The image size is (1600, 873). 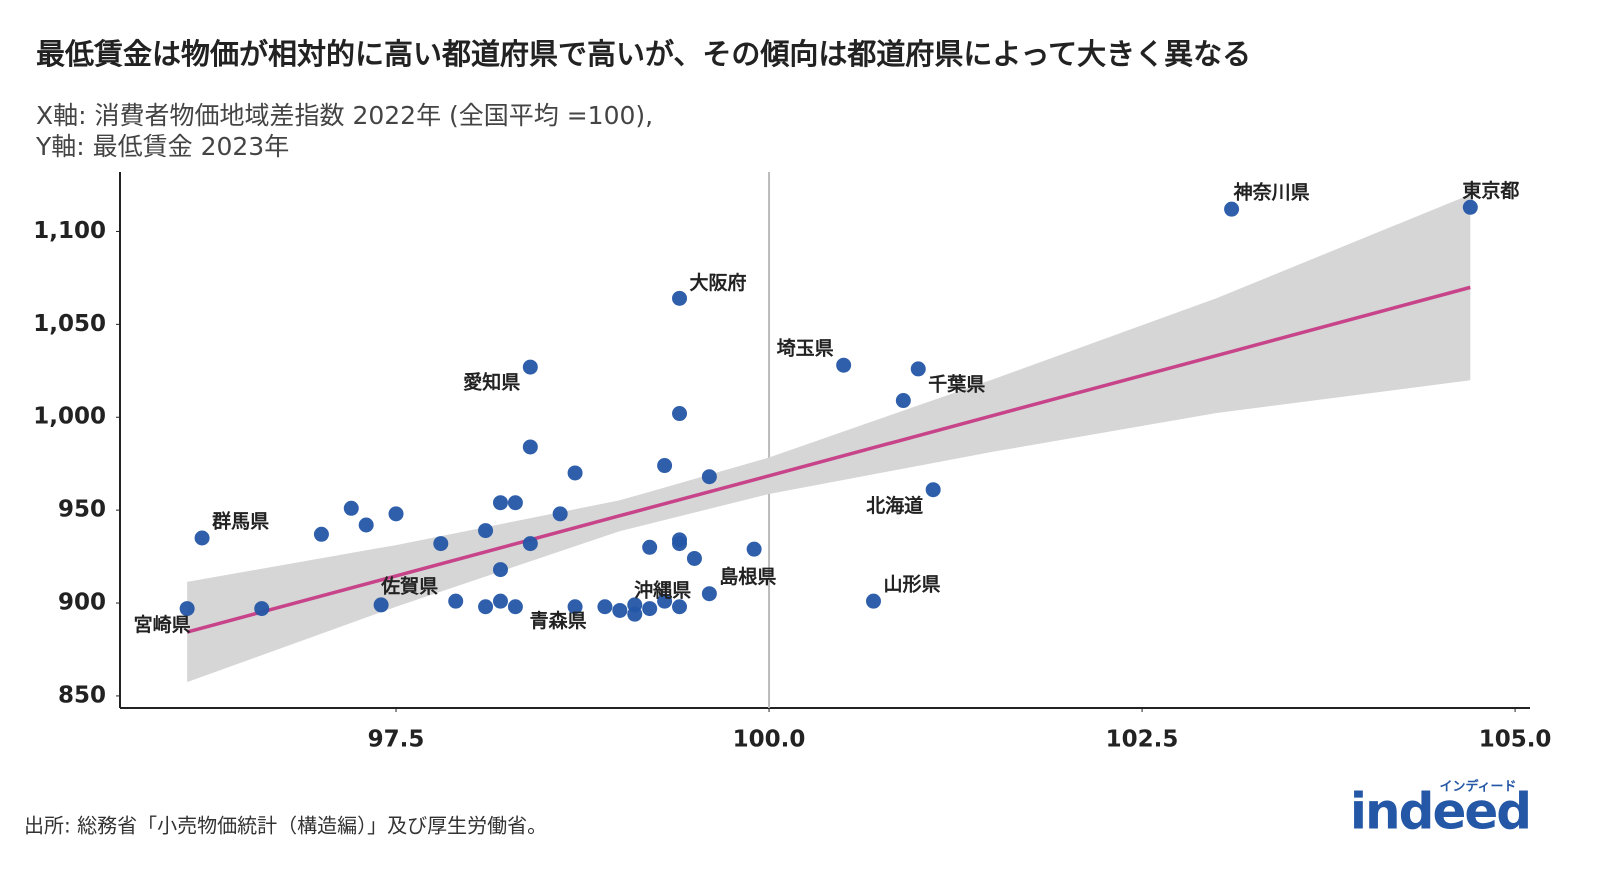 I want to click on point-label: 群馬県, so click(x=240, y=521).